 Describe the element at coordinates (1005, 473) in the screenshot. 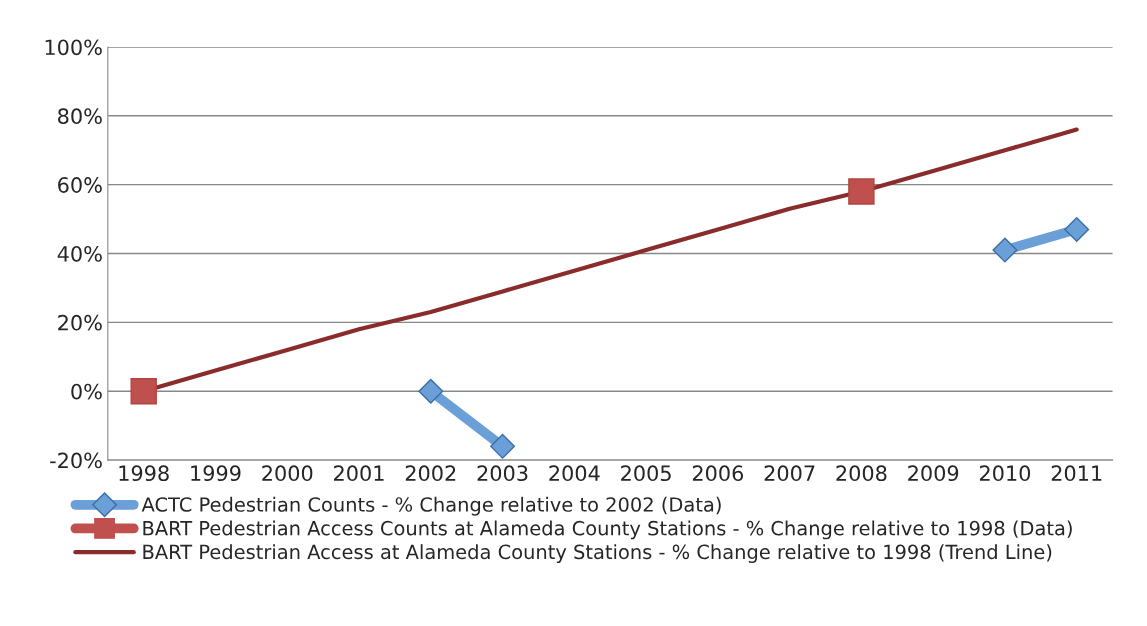

I see `x-tick-label: 2010` at that location.